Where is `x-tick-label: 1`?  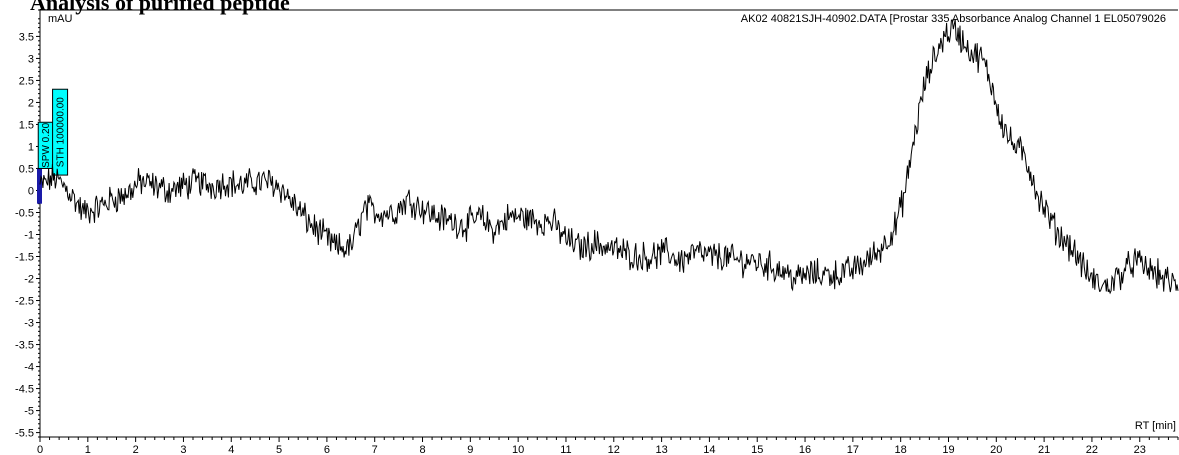
x-tick-label: 1 is located at coordinates (88, 449).